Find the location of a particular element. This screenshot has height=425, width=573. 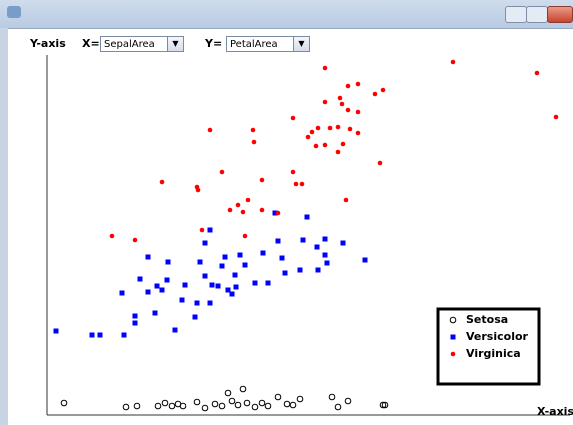

y-combo: PetalArea ▼ is located at coordinates (268, 44).